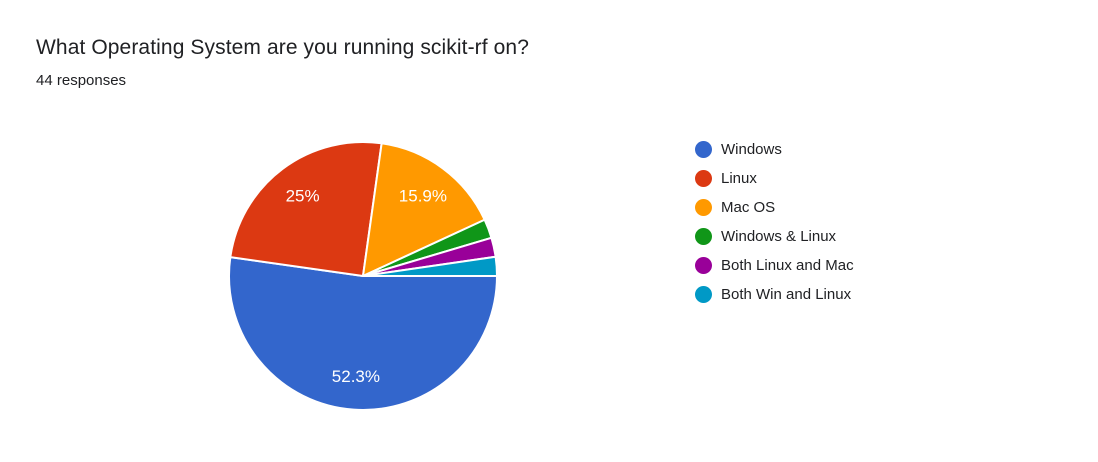 Image resolution: width=1098 pixels, height=462 pixels. Describe the element at coordinates (703, 178) in the screenshot. I see `legend-swatch-linux` at that location.